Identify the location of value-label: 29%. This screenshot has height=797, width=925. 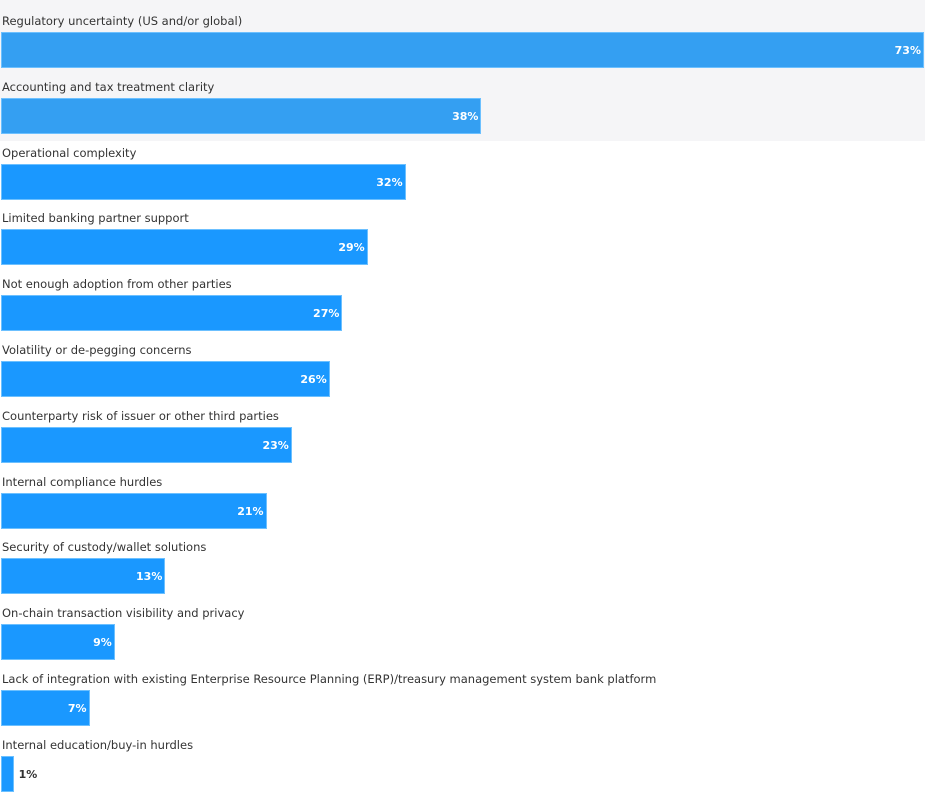
(351, 248).